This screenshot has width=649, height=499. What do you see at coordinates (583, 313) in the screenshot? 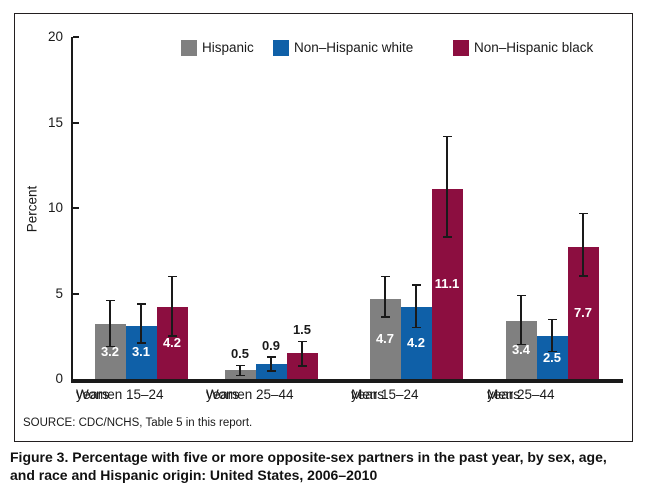
I see `value-label: 7.7` at bounding box center [583, 313].